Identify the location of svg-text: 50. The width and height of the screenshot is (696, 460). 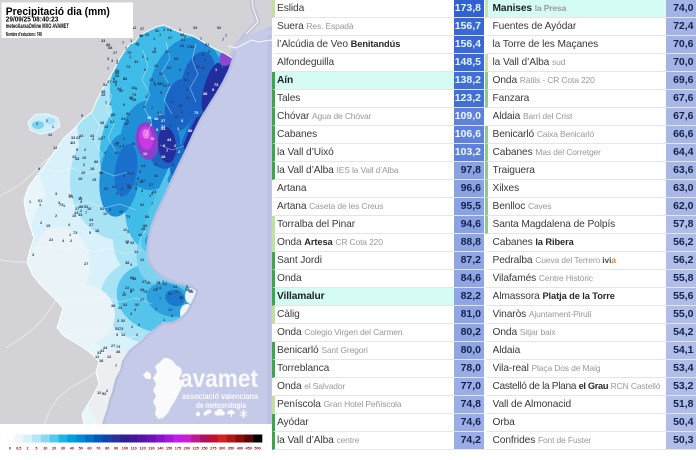
(81, 449).